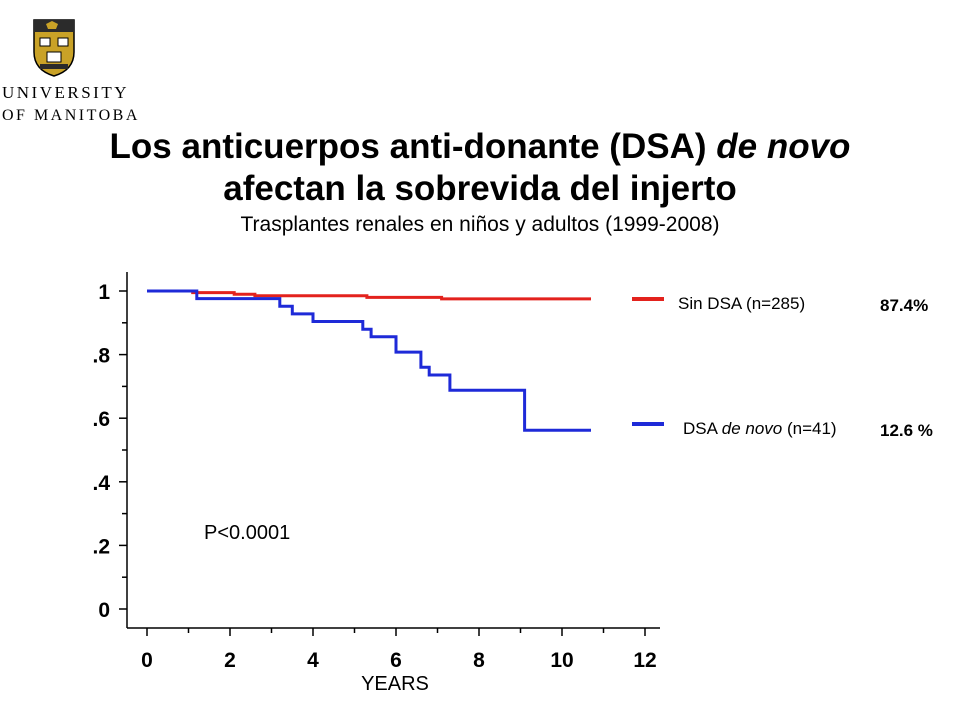  Describe the element at coordinates (904, 305) in the screenshot. I see `legend-value-label: 87.4%` at that location.